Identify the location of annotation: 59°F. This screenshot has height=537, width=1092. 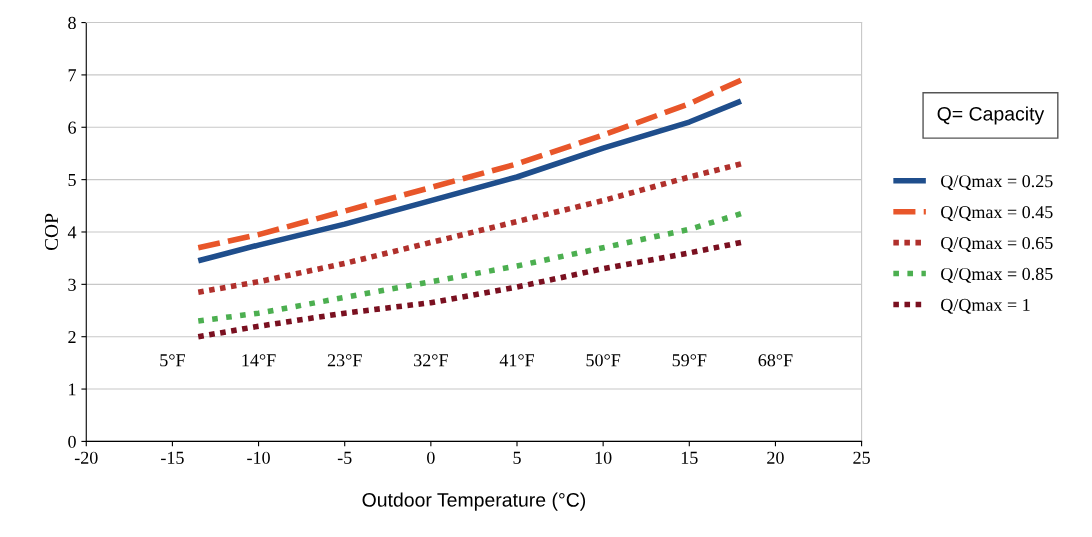
(689, 360).